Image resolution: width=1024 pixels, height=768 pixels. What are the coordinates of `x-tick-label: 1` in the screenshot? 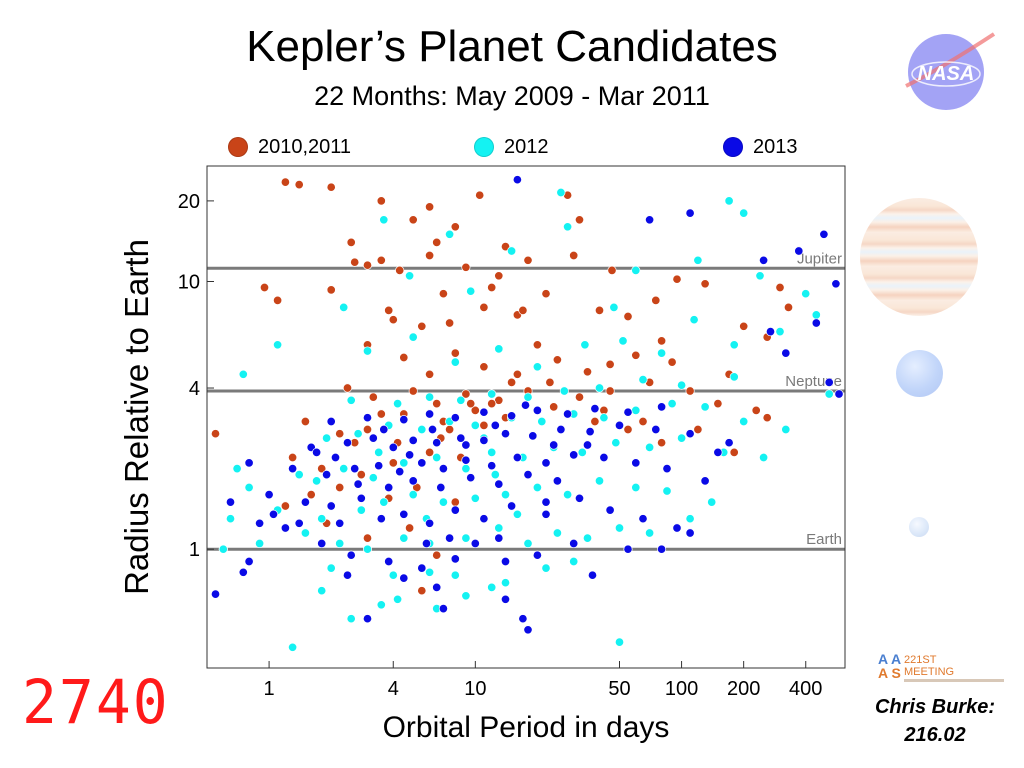 It's located at (269, 689).